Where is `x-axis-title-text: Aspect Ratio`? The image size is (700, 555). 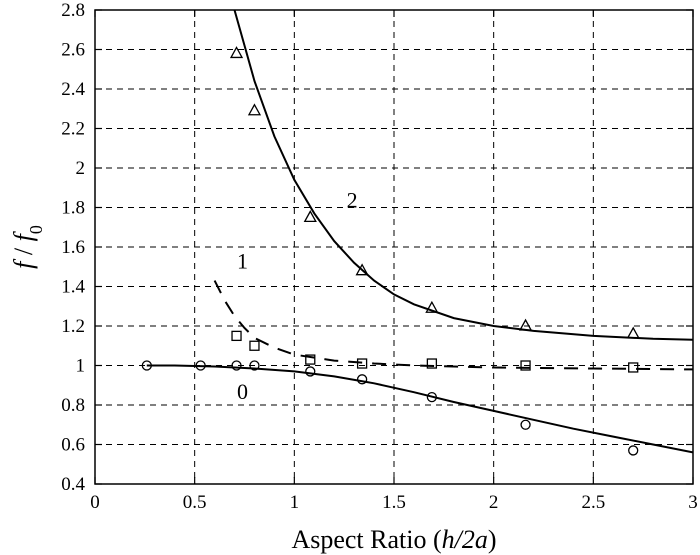 x-axis-title-text: Aspect Ratio is located at coordinates (358, 539).